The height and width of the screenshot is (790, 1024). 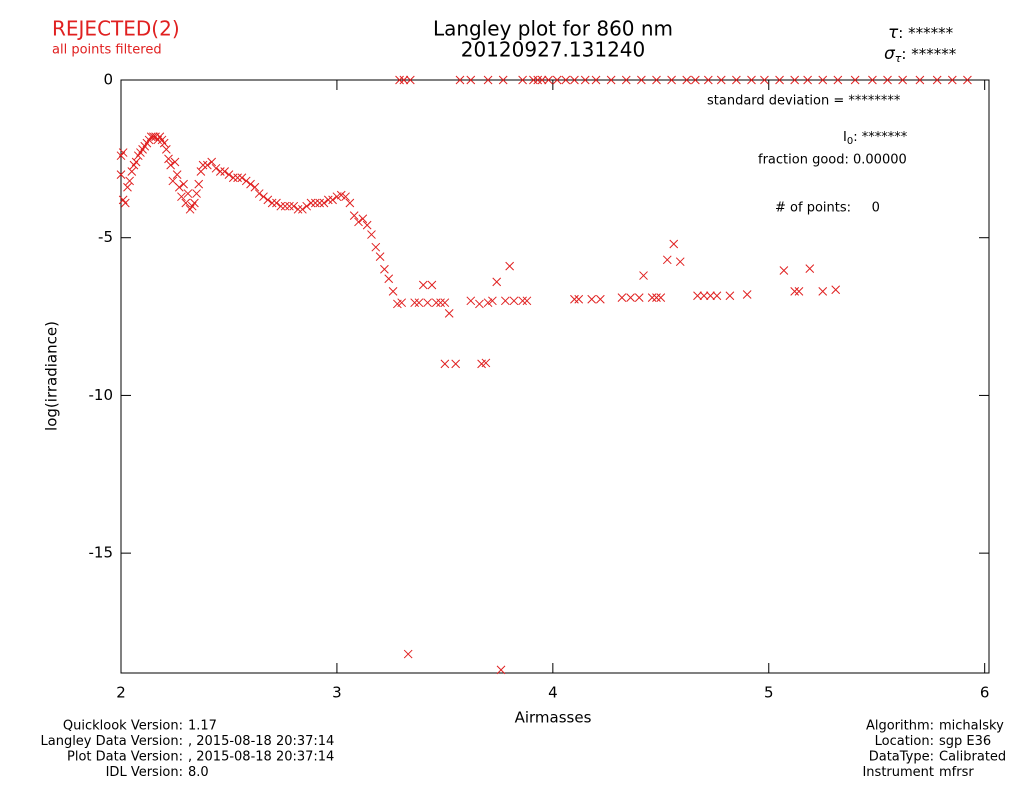 I want to click on status: REJECTED(2), so click(x=116, y=29).